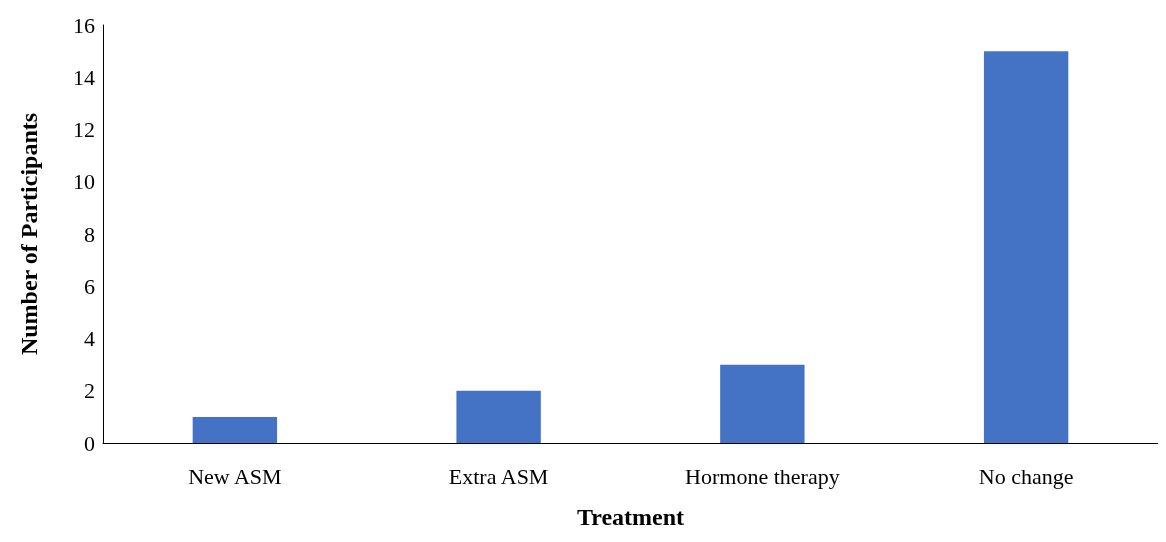 The width and height of the screenshot is (1166, 542). Describe the element at coordinates (89, 338) in the screenshot. I see `y-tick-label: 4` at that location.